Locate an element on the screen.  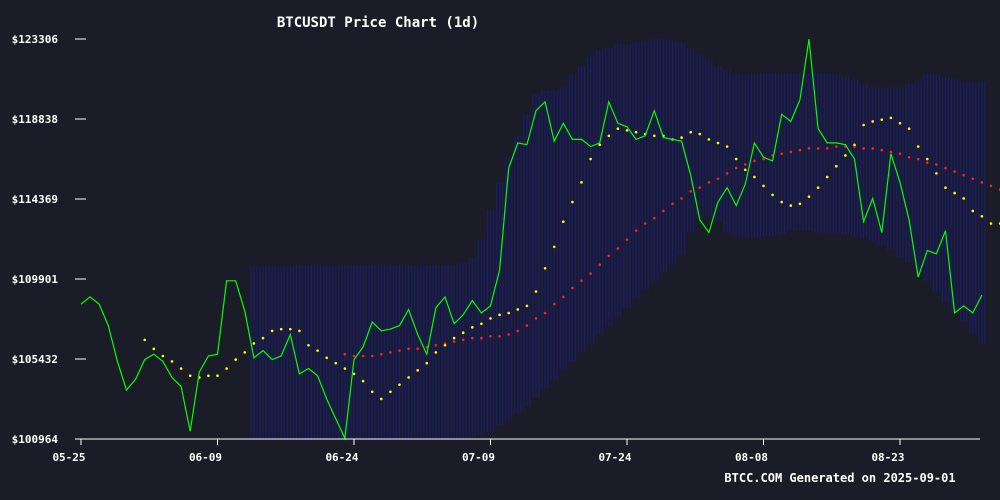
x-tick-label: 05-25 is located at coordinates (68, 457).